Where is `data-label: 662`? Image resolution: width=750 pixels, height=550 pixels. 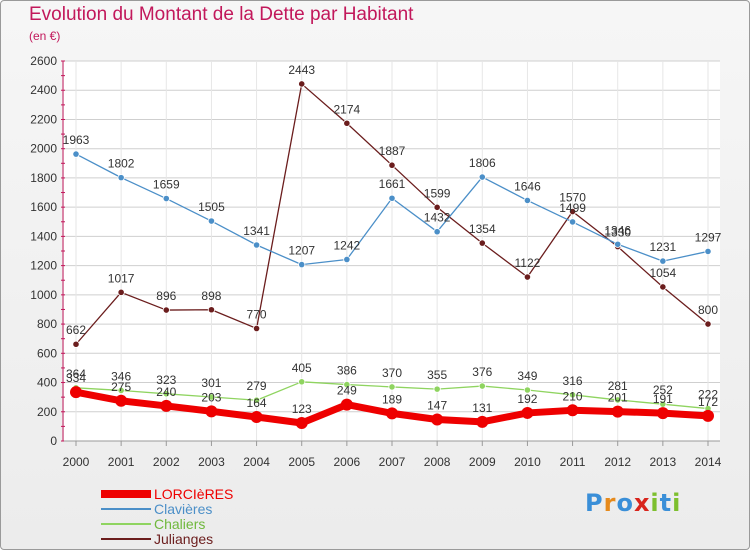 data-label: 662 is located at coordinates (76, 330).